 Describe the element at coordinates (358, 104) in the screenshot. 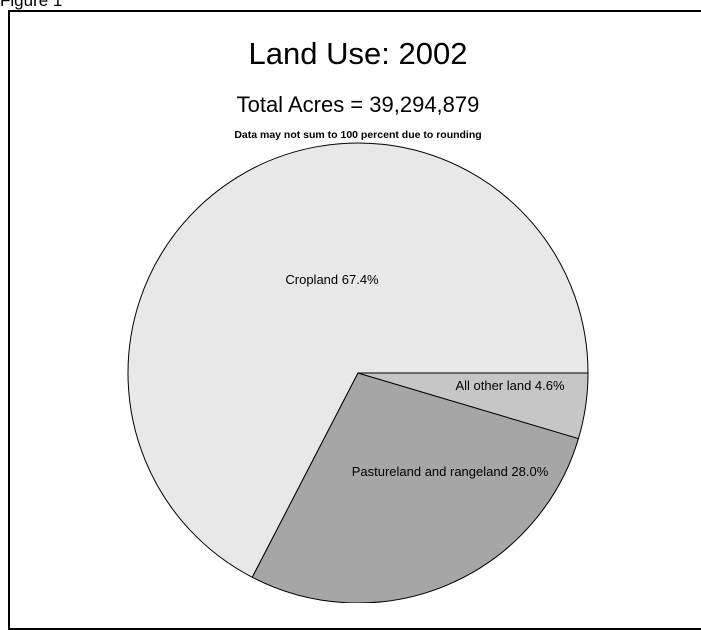

I see `chart-subtitle: Total Acres = 39,294,879` at that location.